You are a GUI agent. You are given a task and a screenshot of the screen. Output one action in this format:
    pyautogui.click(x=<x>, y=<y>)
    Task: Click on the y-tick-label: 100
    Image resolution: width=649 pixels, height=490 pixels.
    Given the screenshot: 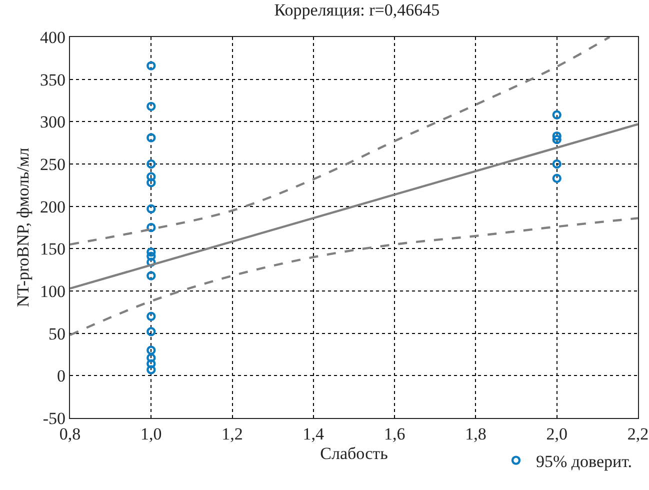 What is the action you would take?
    pyautogui.click(x=53, y=291)
    